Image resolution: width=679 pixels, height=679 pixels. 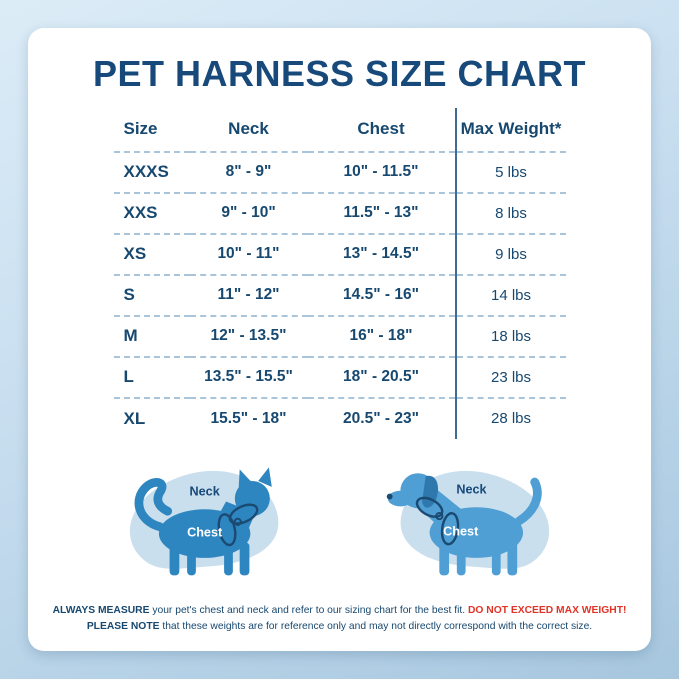 I want to click on cell-neck: 9" - 10", so click(x=248, y=213).